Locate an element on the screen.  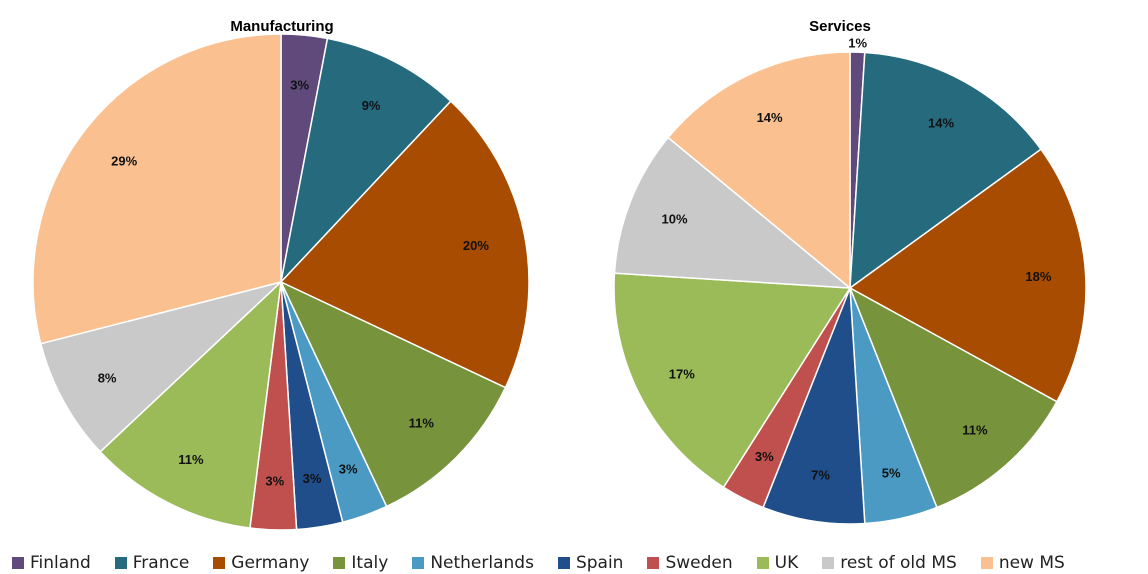
legend-swatch-uk is located at coordinates (762, 563).